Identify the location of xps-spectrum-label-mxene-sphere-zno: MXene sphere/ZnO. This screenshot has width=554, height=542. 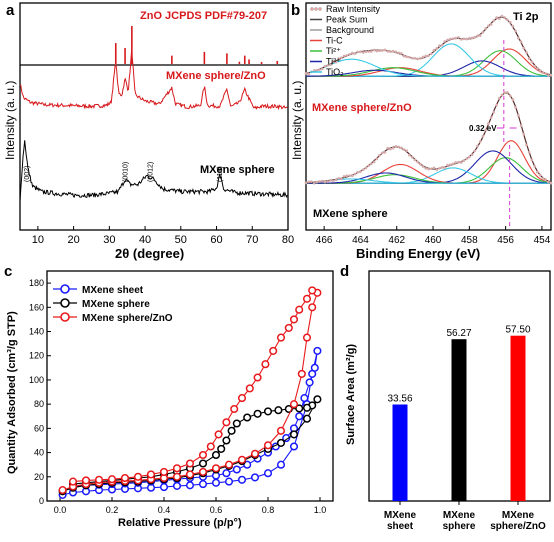
(362, 108).